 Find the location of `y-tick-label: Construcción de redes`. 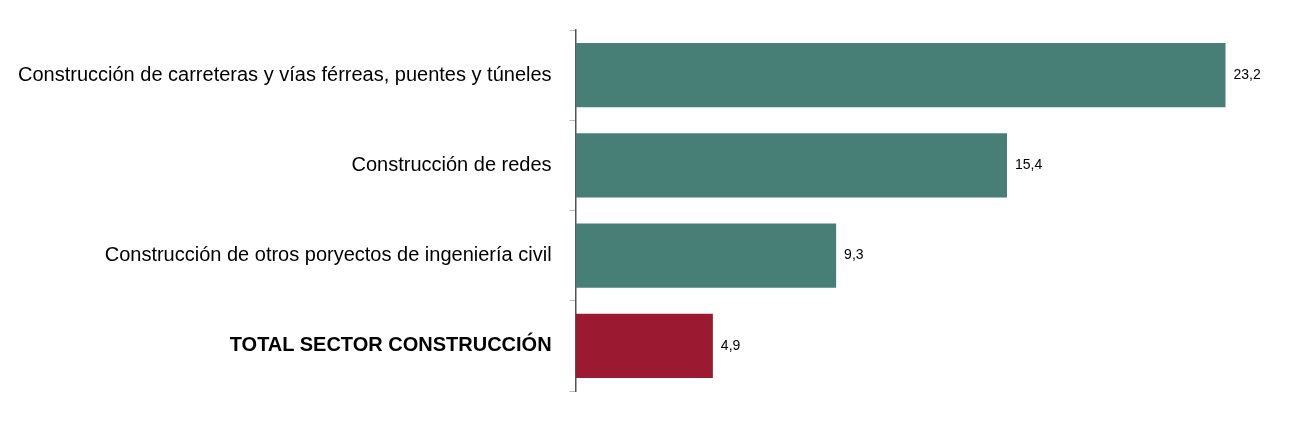

y-tick-label: Construcción de redes is located at coordinates (451, 163).